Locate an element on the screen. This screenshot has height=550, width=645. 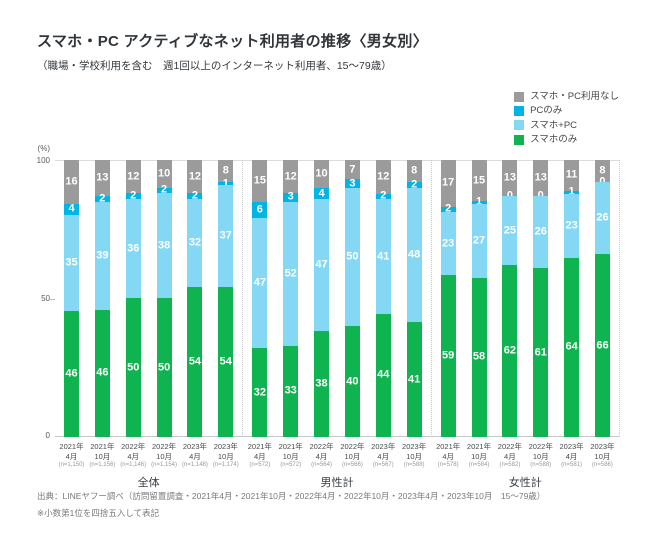
bar-value-label: 13 is located at coordinates (102, 177).